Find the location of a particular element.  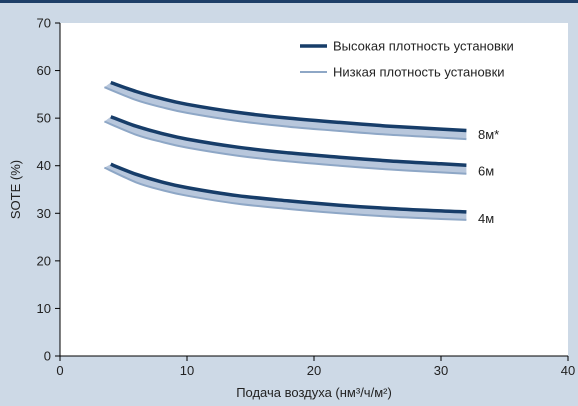

top-accent-bar is located at coordinates (289, 1).